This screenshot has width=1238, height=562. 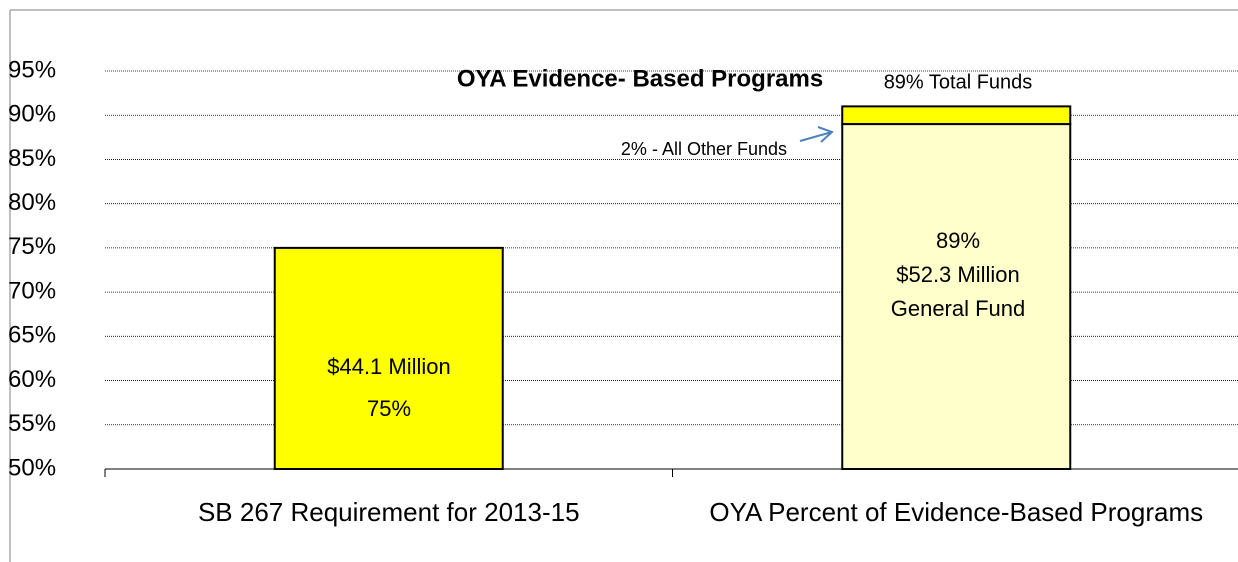 I want to click on arrow, so click(x=816, y=134).